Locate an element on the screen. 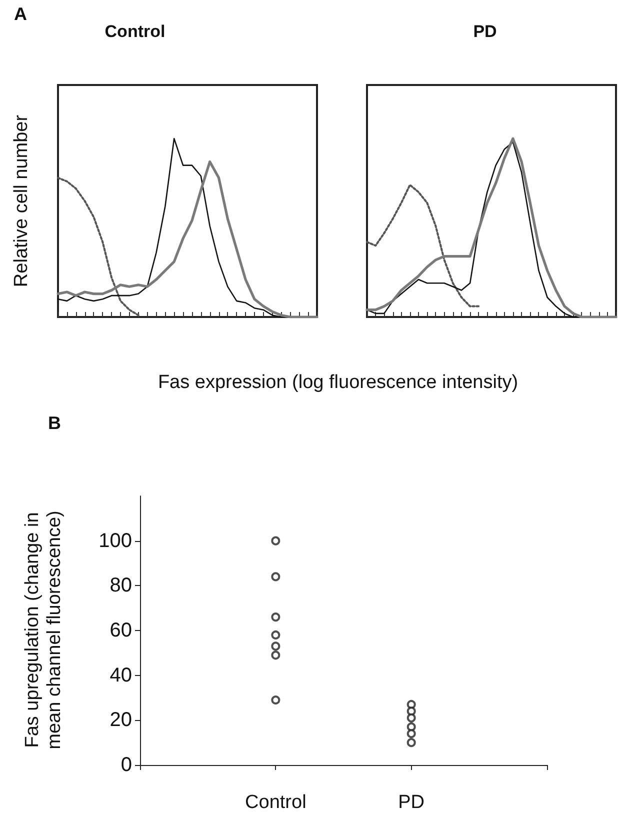  y-tick-label: 40 is located at coordinates (121, 675).